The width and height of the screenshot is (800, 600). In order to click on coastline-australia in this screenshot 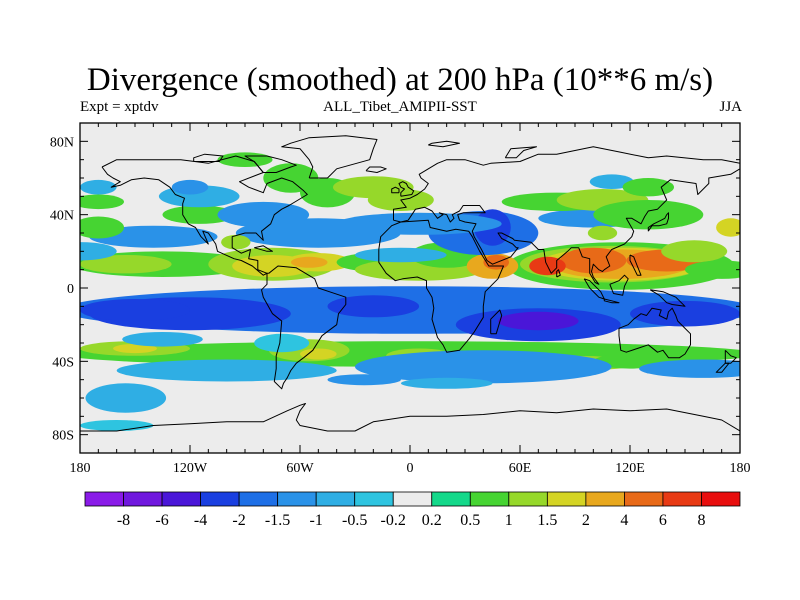, I will do `click(654, 333)`.